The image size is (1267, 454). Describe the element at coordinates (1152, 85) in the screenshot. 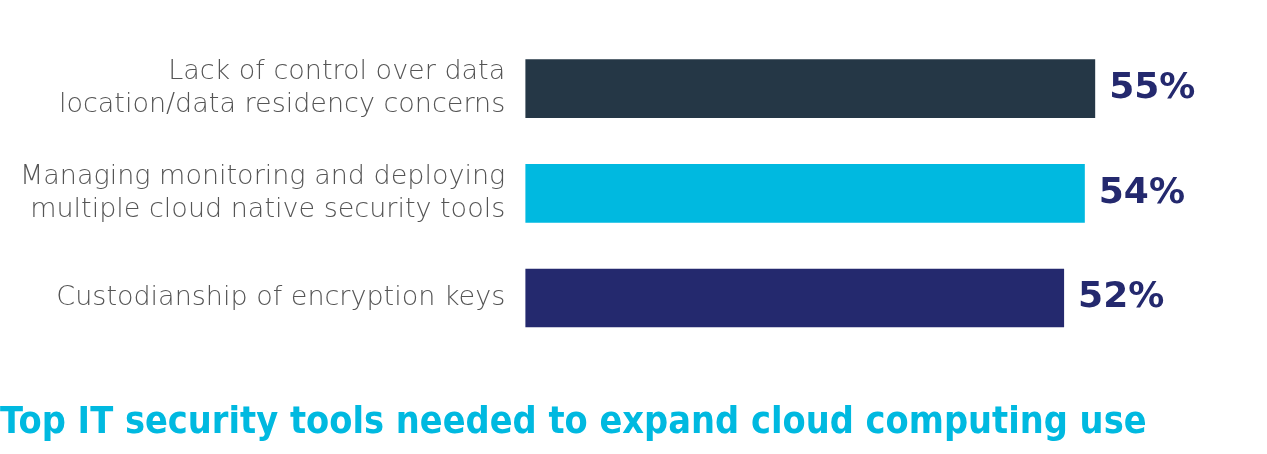

I see `data-label: 55%` at that location.